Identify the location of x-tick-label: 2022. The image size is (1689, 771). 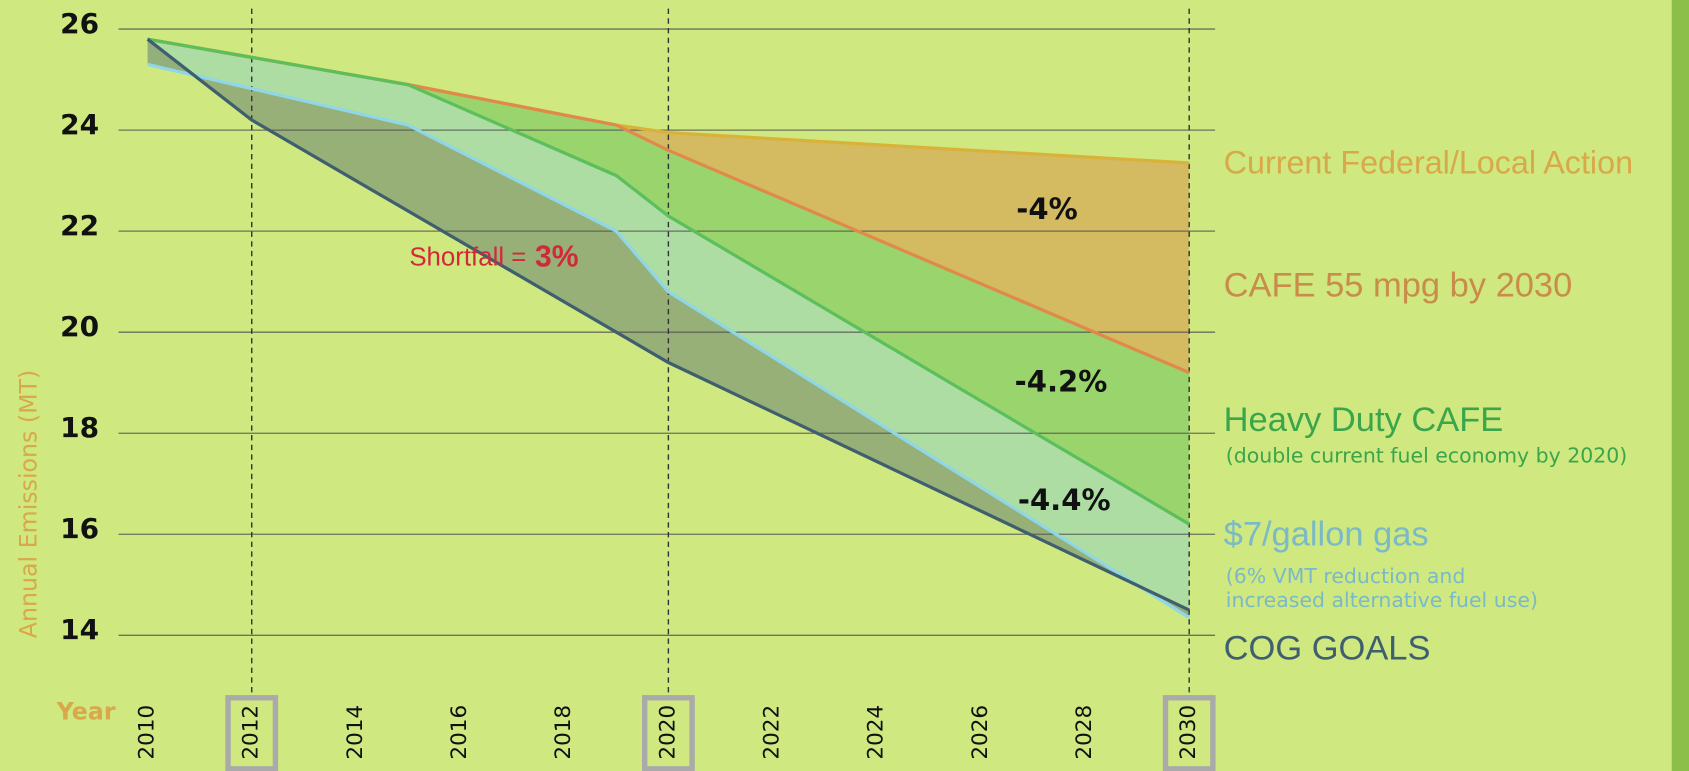
(772, 732).